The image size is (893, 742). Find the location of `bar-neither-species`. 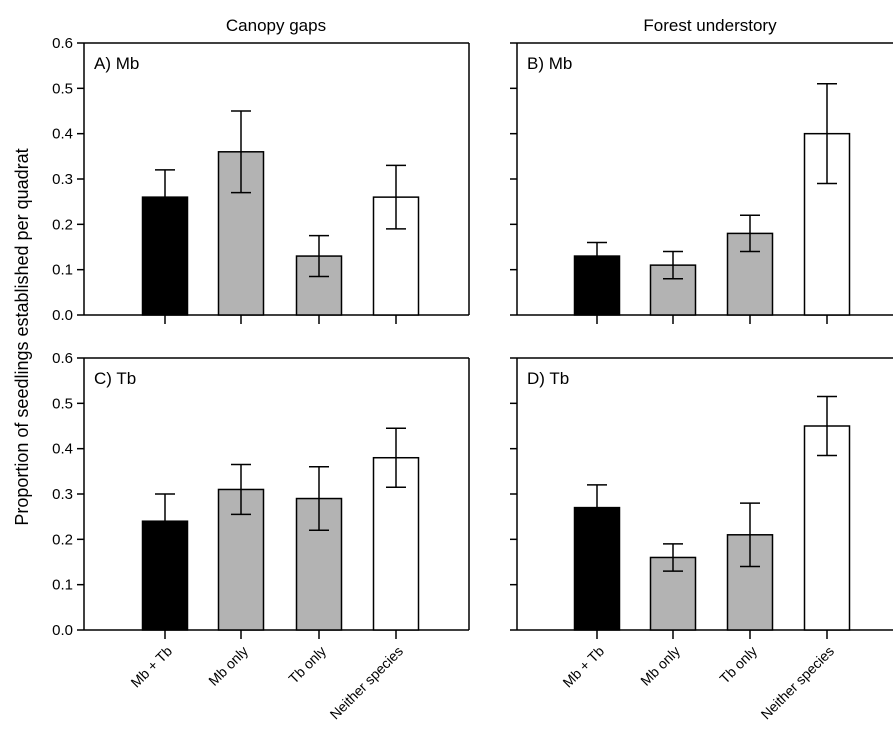

bar-neither-species is located at coordinates (827, 528).